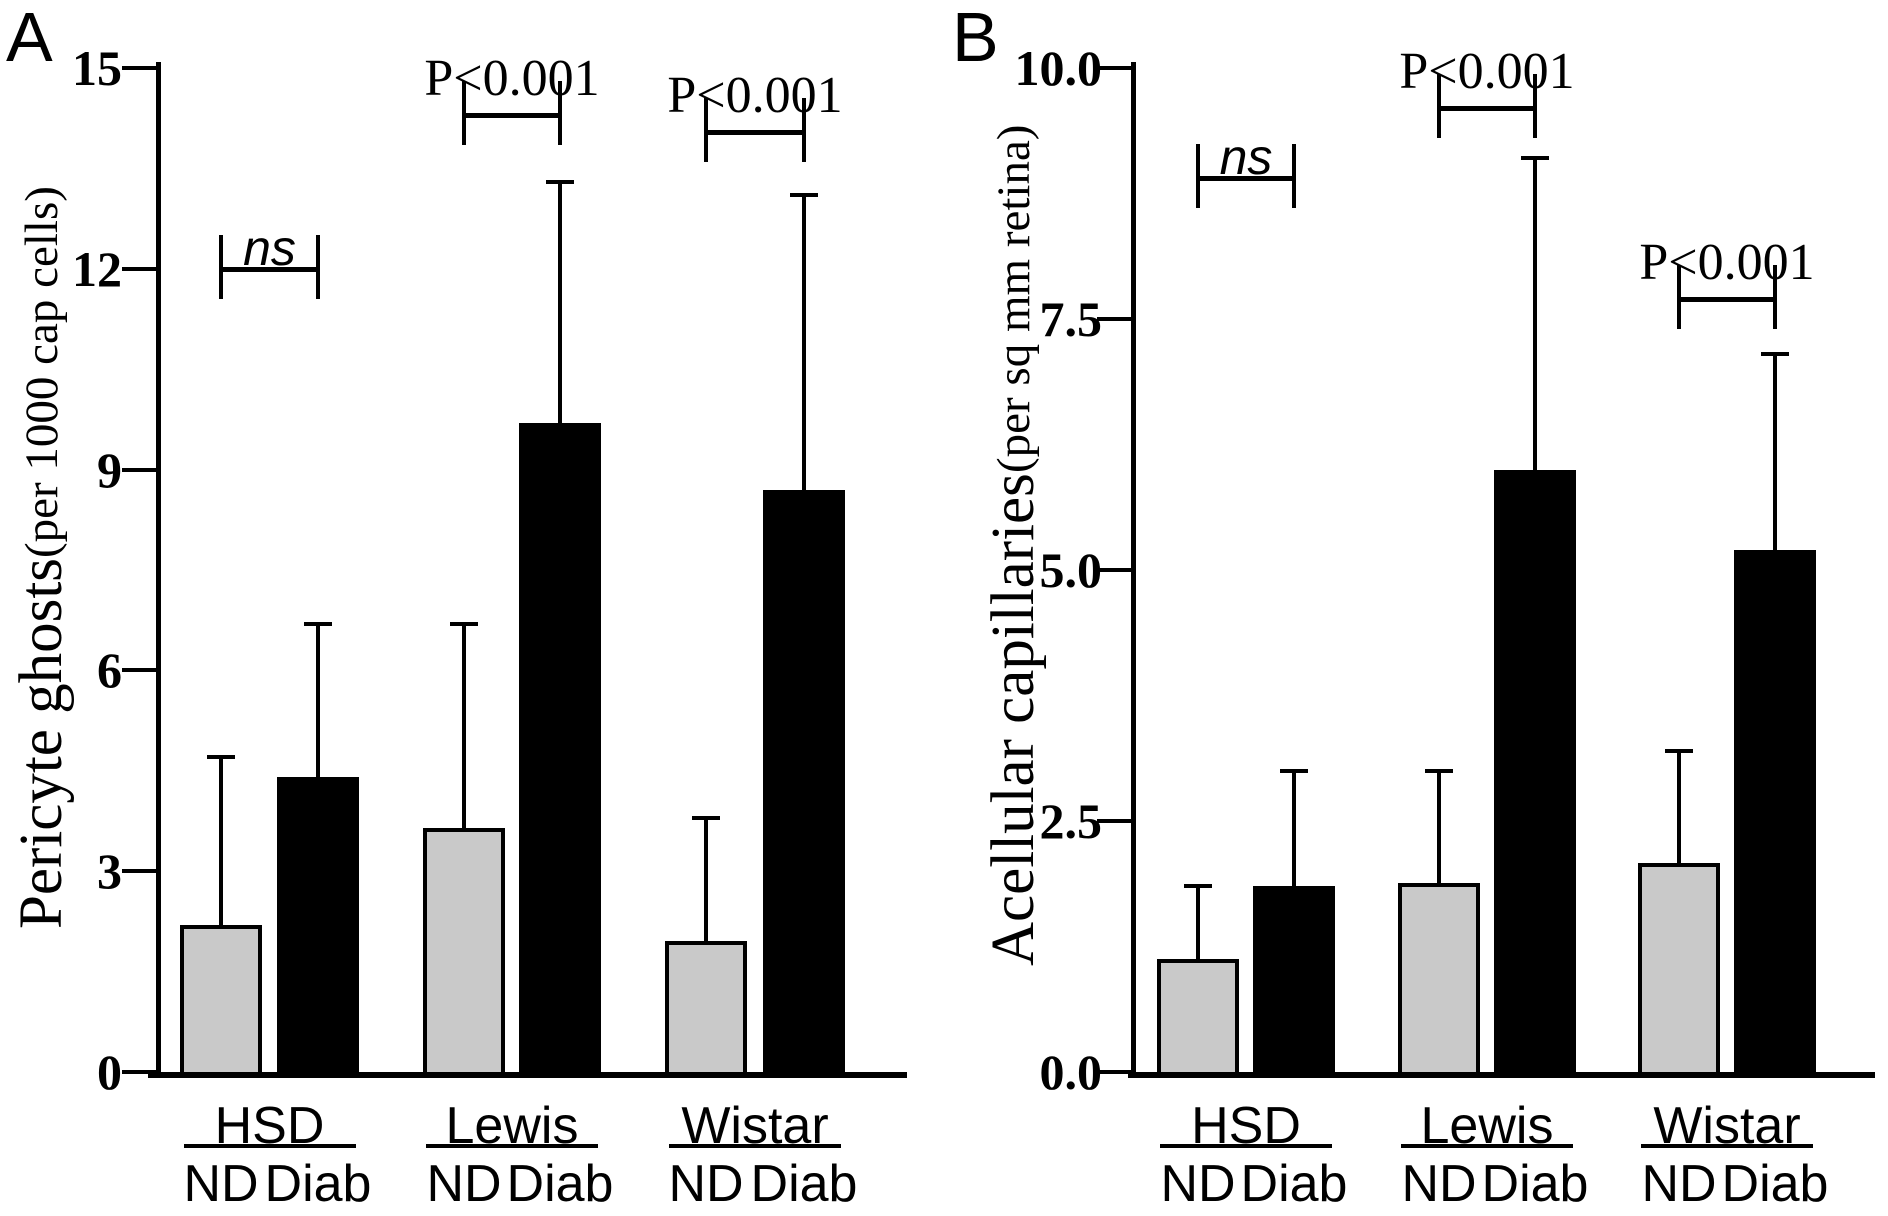  Describe the element at coordinates (1071, 1072) in the screenshot. I see `y-axis-tick-label: 0.0` at that location.